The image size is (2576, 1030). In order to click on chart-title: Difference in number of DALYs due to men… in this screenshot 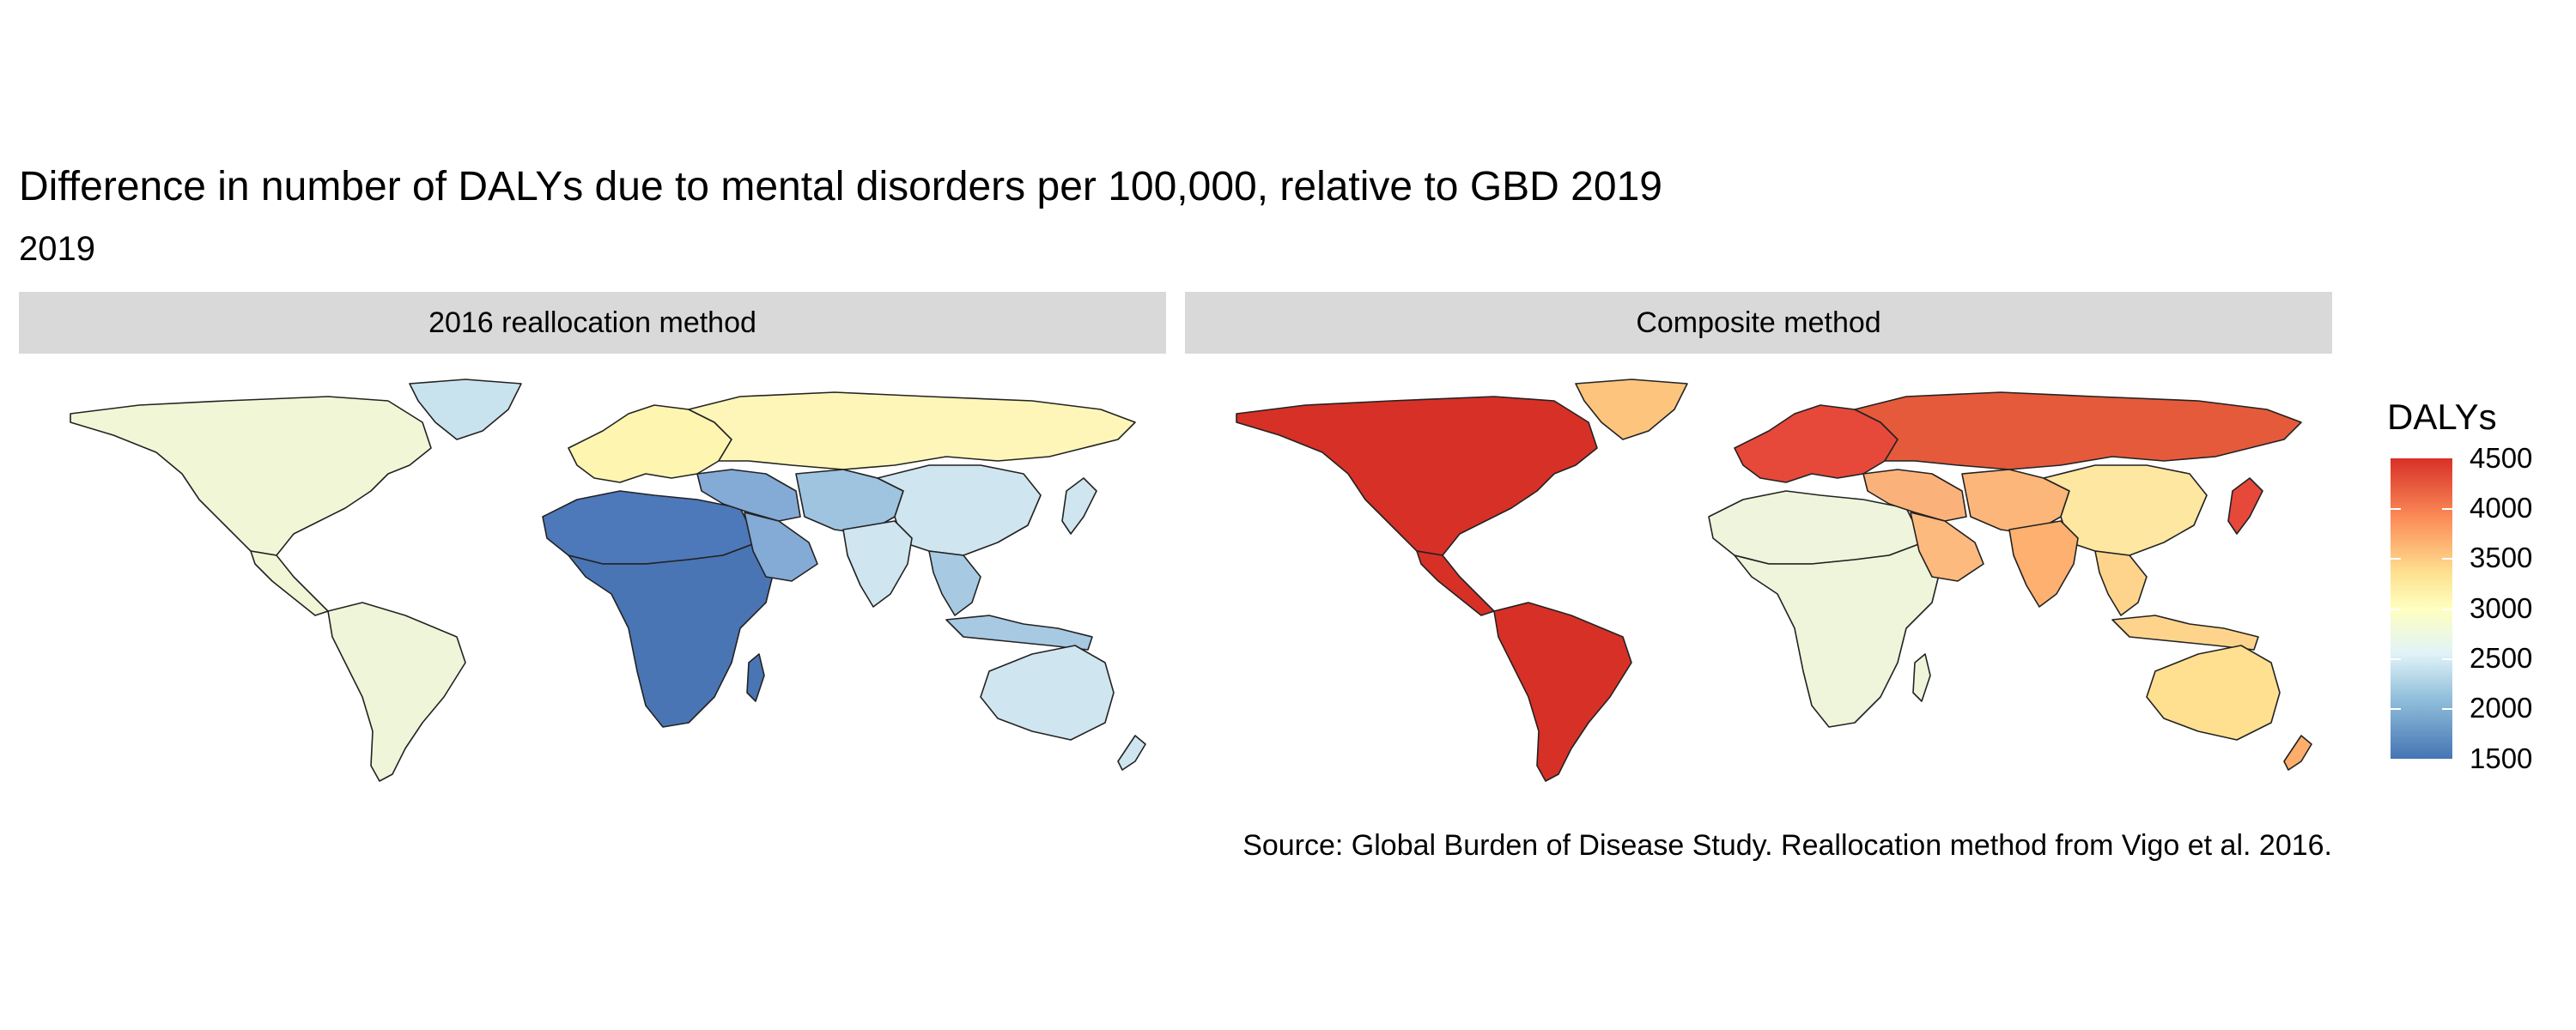, I will do `click(841, 186)`.